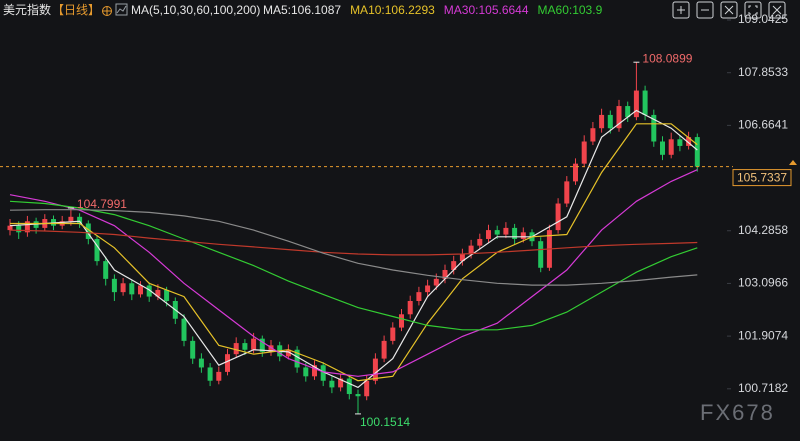 The width and height of the screenshot is (800, 441). I want to click on price-arrow, so click(793, 162).